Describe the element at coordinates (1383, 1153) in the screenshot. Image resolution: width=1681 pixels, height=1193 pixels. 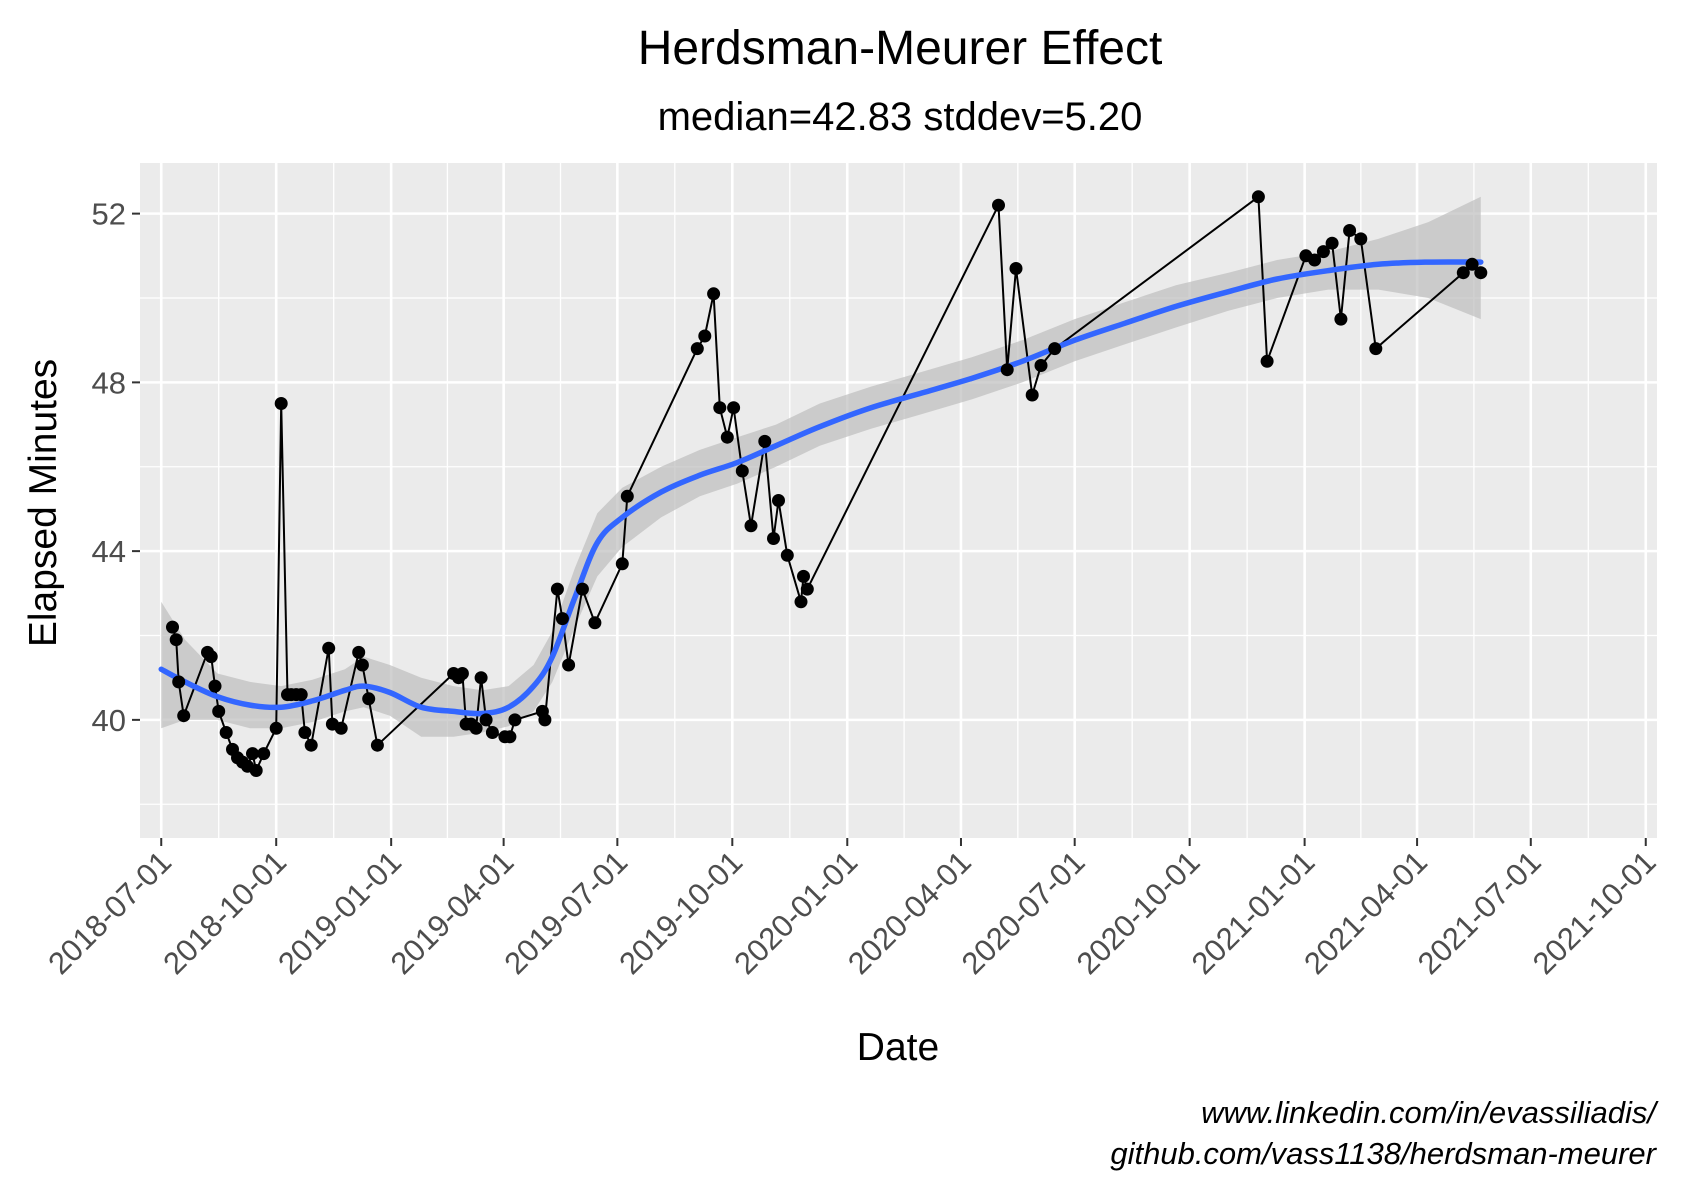
I see `caption-line-2: github.com/vass1138/herdsman-meurer` at that location.